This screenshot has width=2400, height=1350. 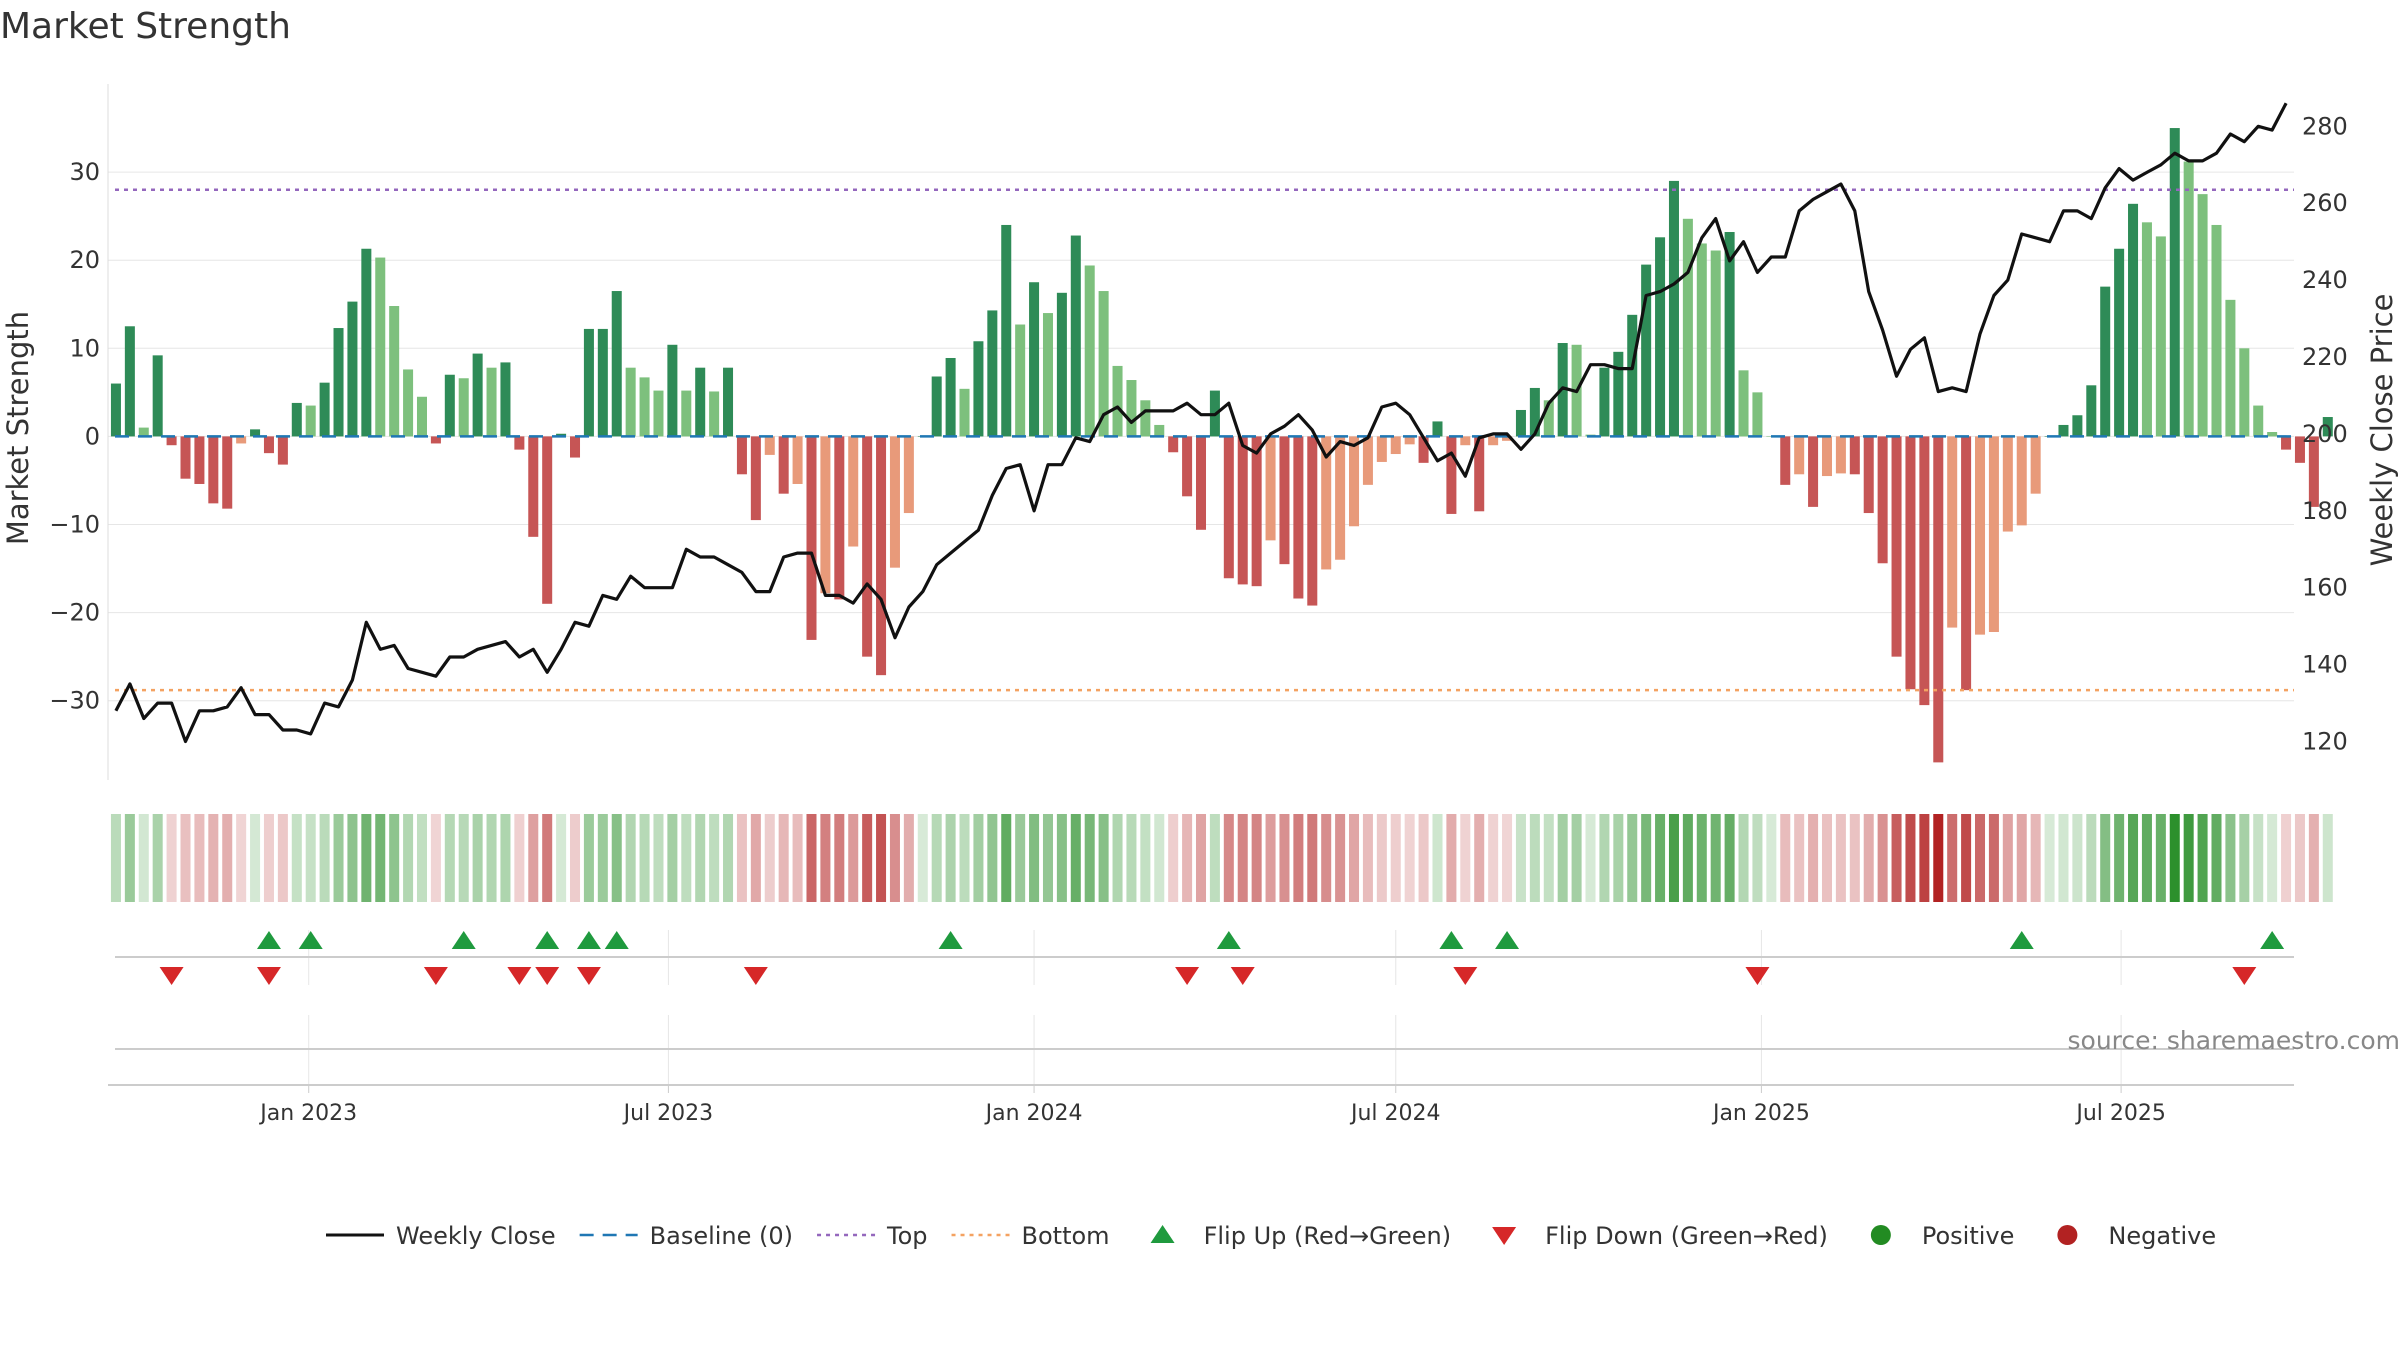 I want to click on y-axis-label-left: Market Strength, so click(x=18, y=428).